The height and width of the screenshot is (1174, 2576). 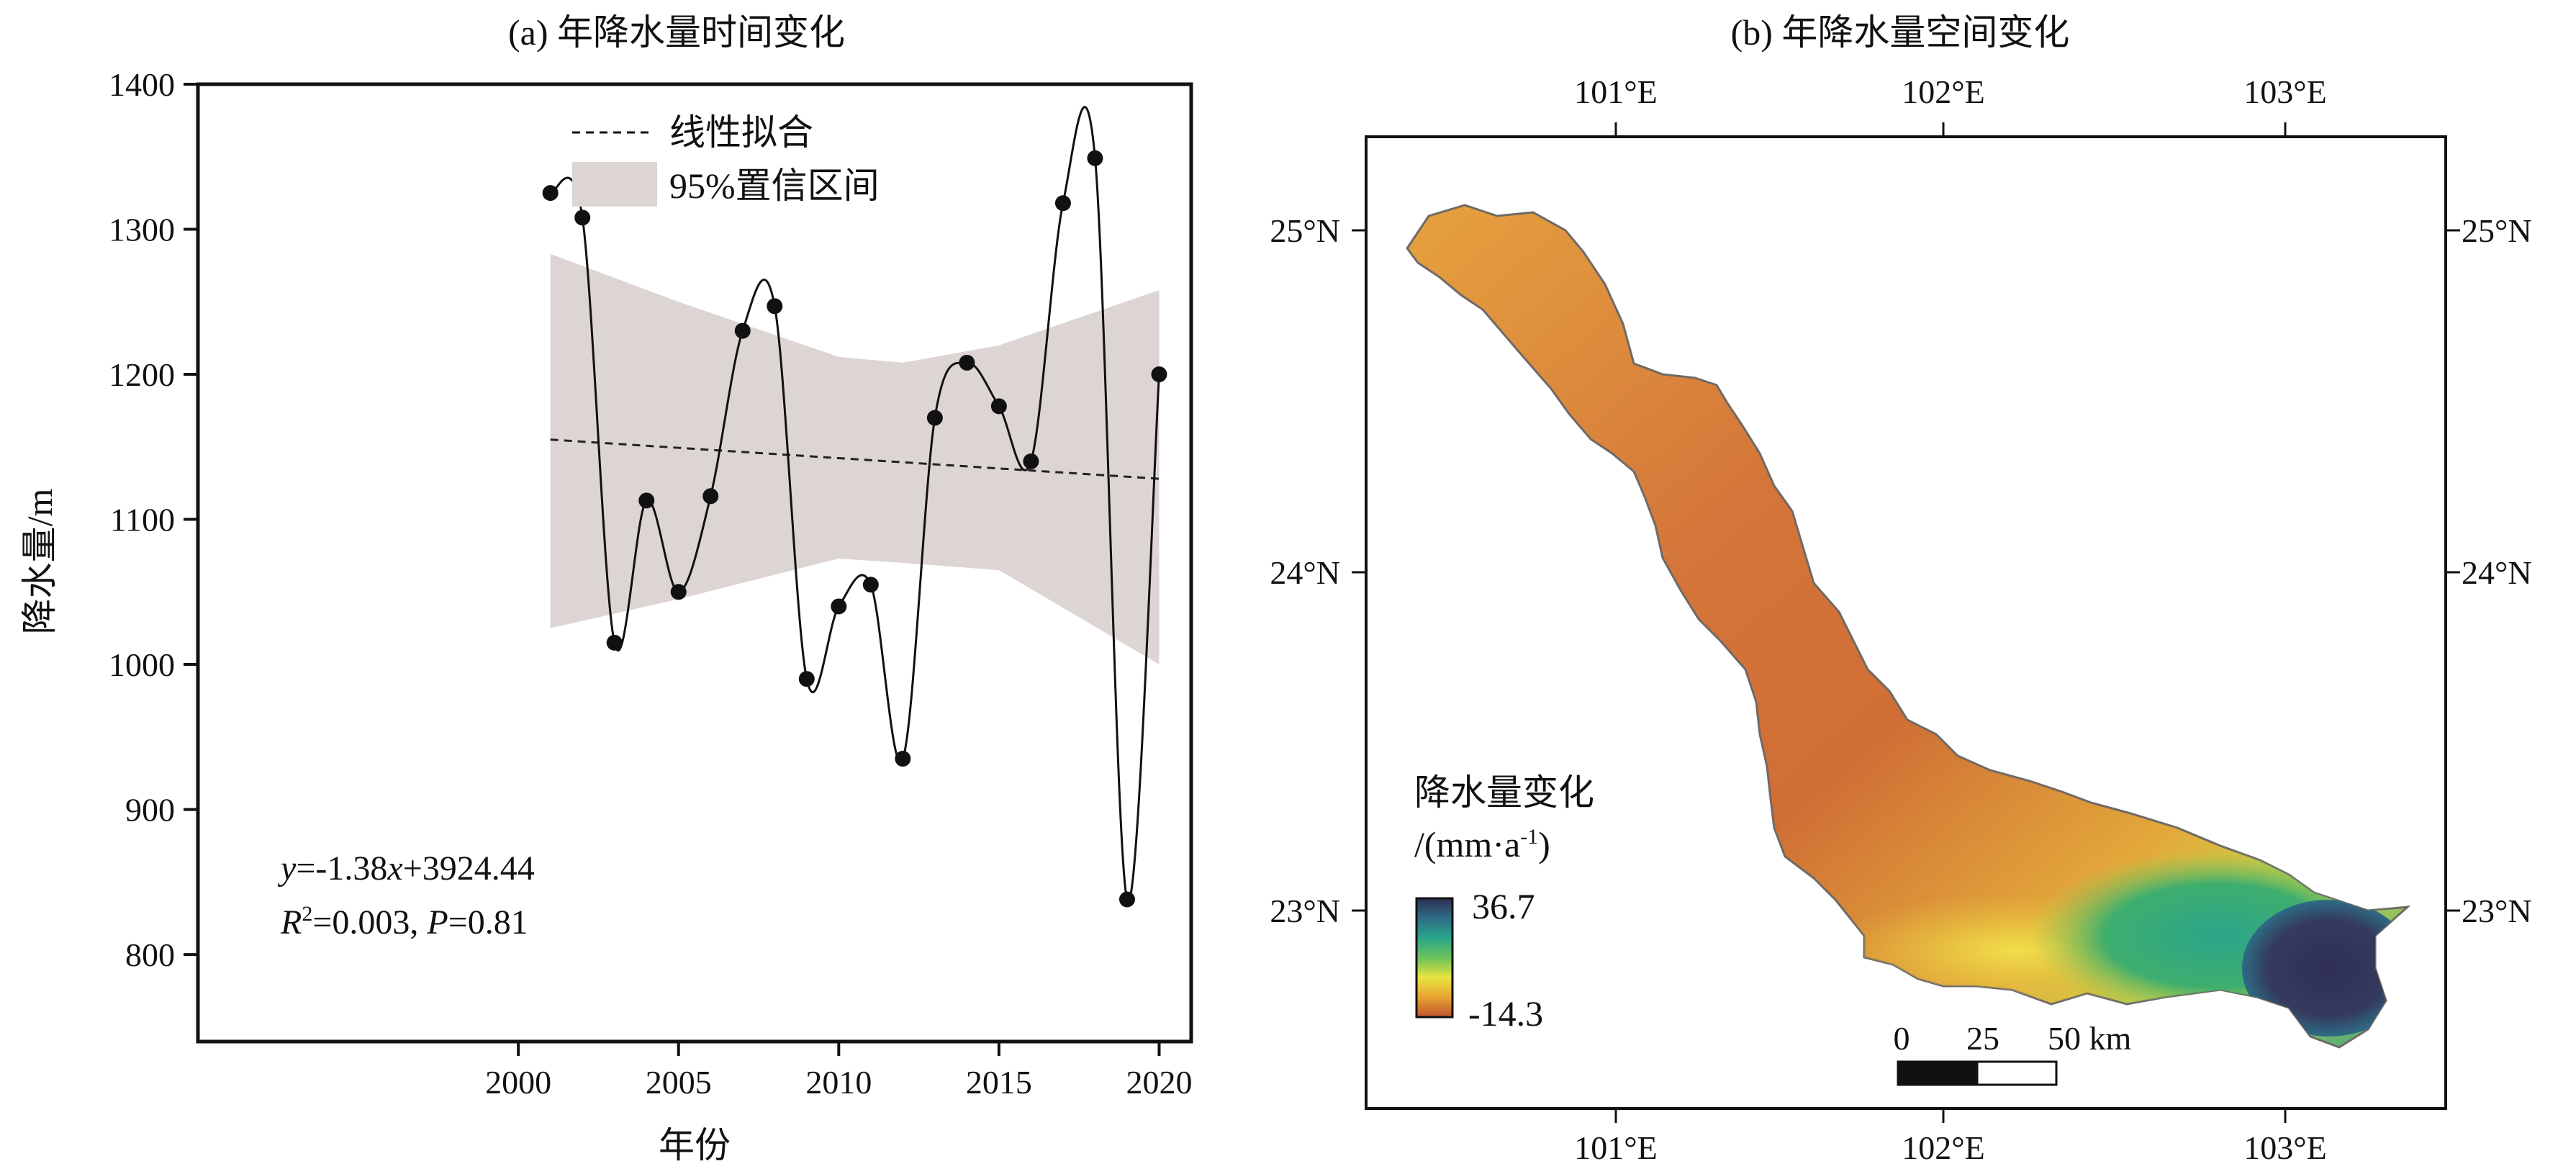 What do you see at coordinates (1504, 906) in the screenshot?
I see `colorbar-max-label: 36.7` at bounding box center [1504, 906].